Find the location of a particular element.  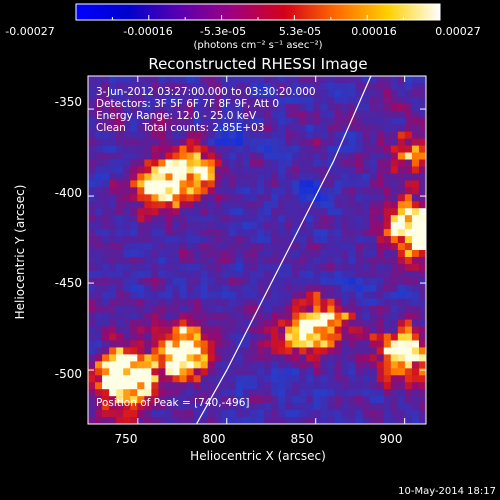

colorbar-unit-label: (photons cm⁻² s⁻¹ asec⁻²) is located at coordinates (257, 45).